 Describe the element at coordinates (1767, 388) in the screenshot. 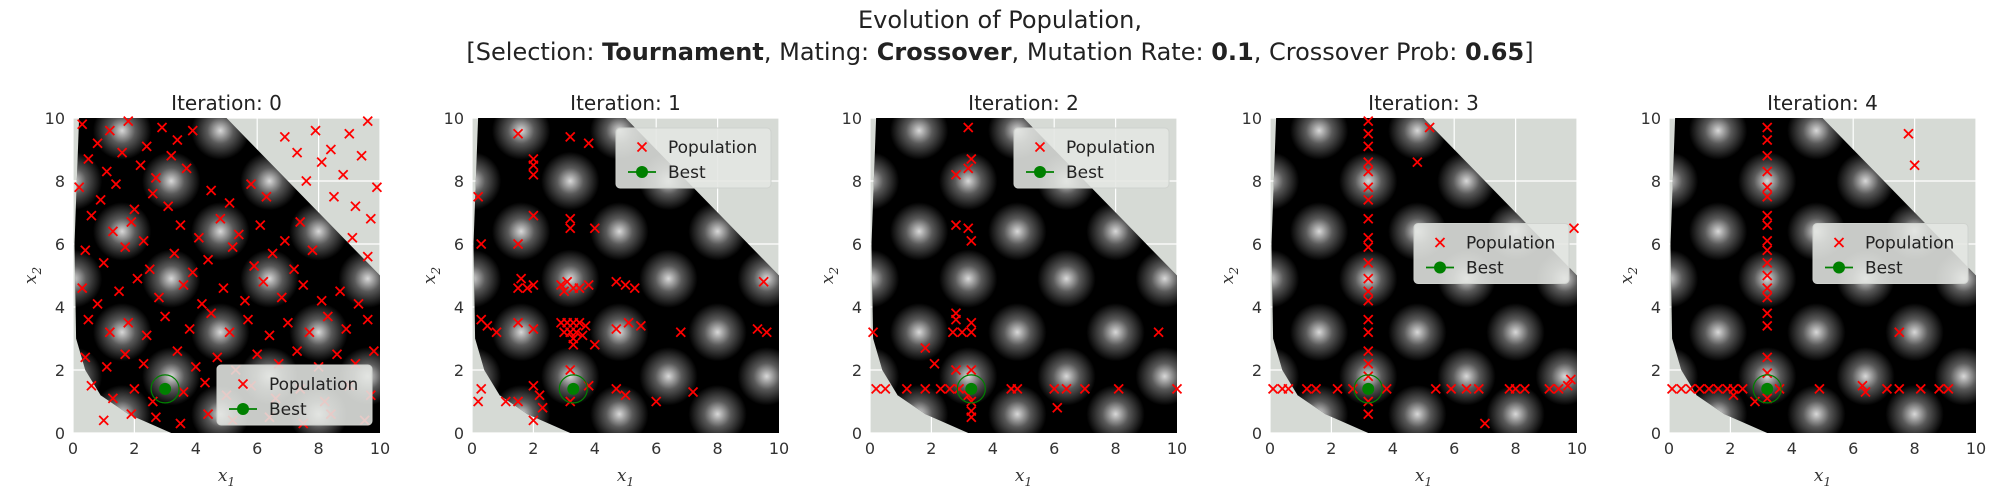

I see `best-point` at that location.